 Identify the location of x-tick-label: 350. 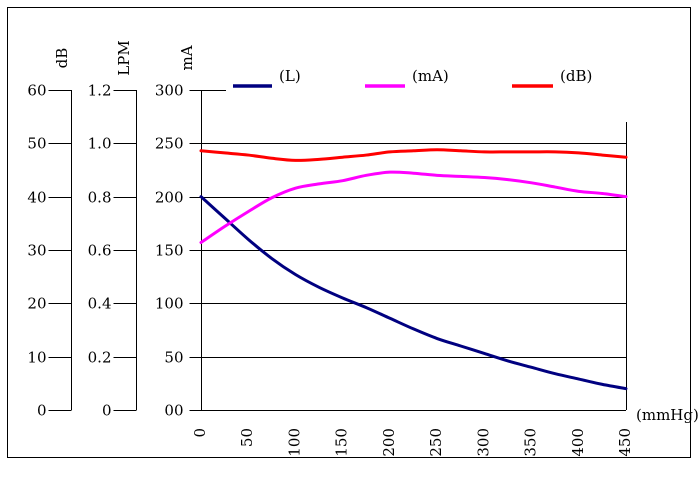
(531, 442).